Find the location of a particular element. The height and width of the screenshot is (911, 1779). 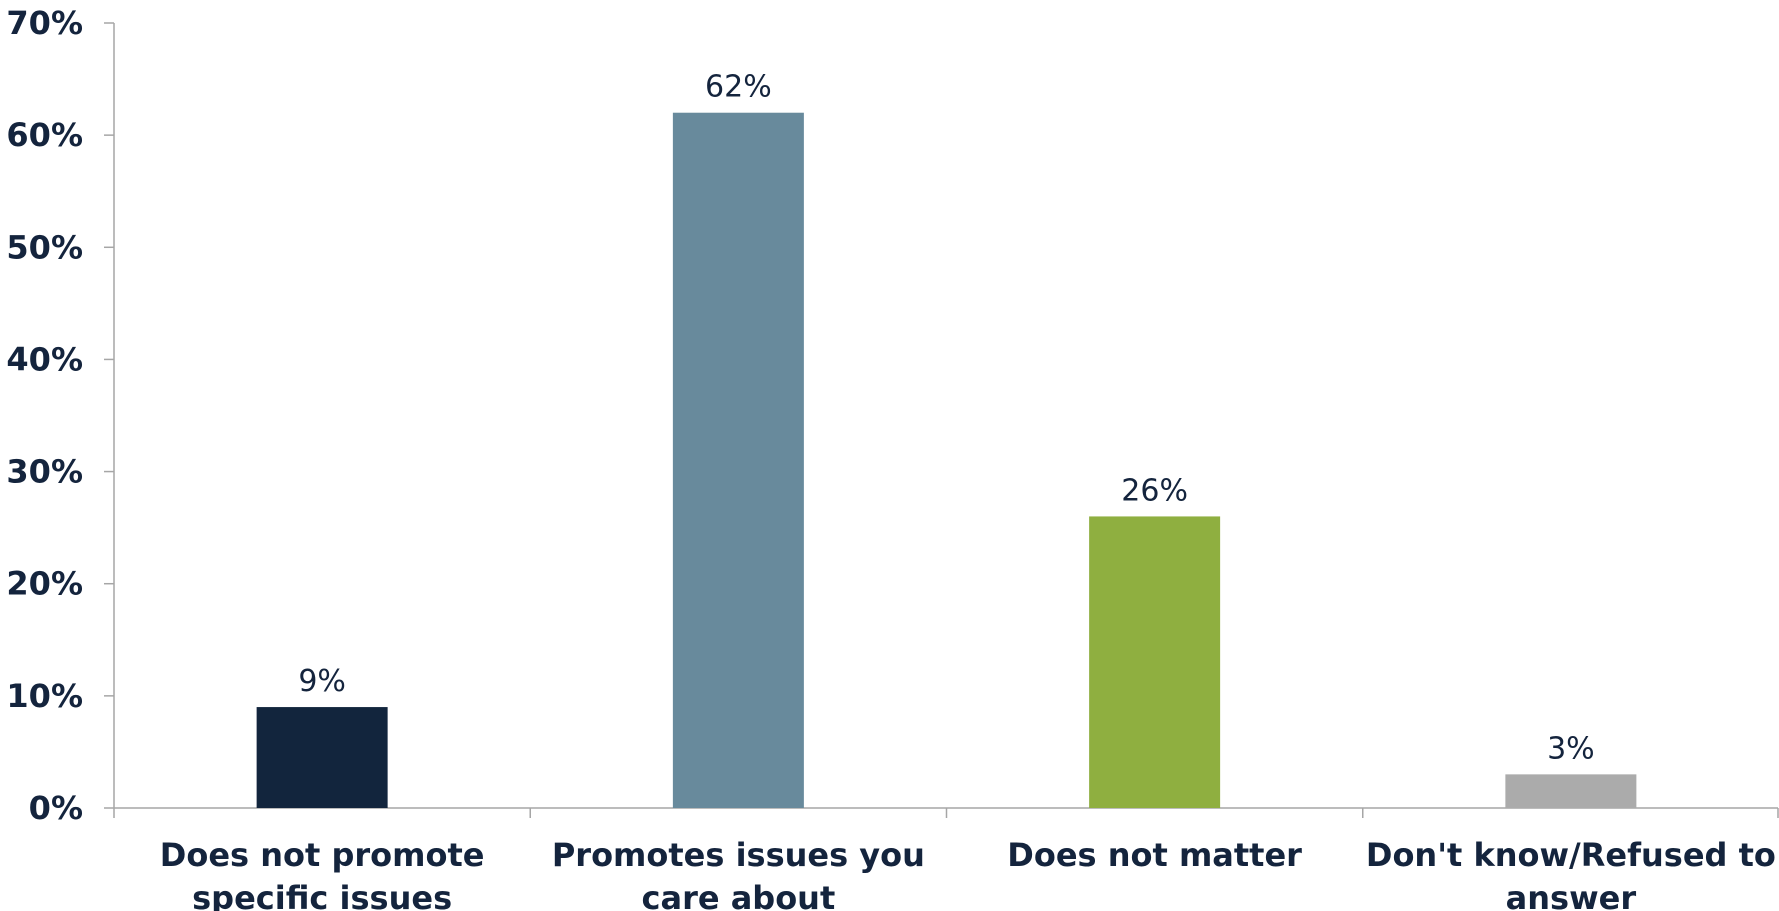

x-tick-label-line: Promotes issues you is located at coordinates (738, 855).